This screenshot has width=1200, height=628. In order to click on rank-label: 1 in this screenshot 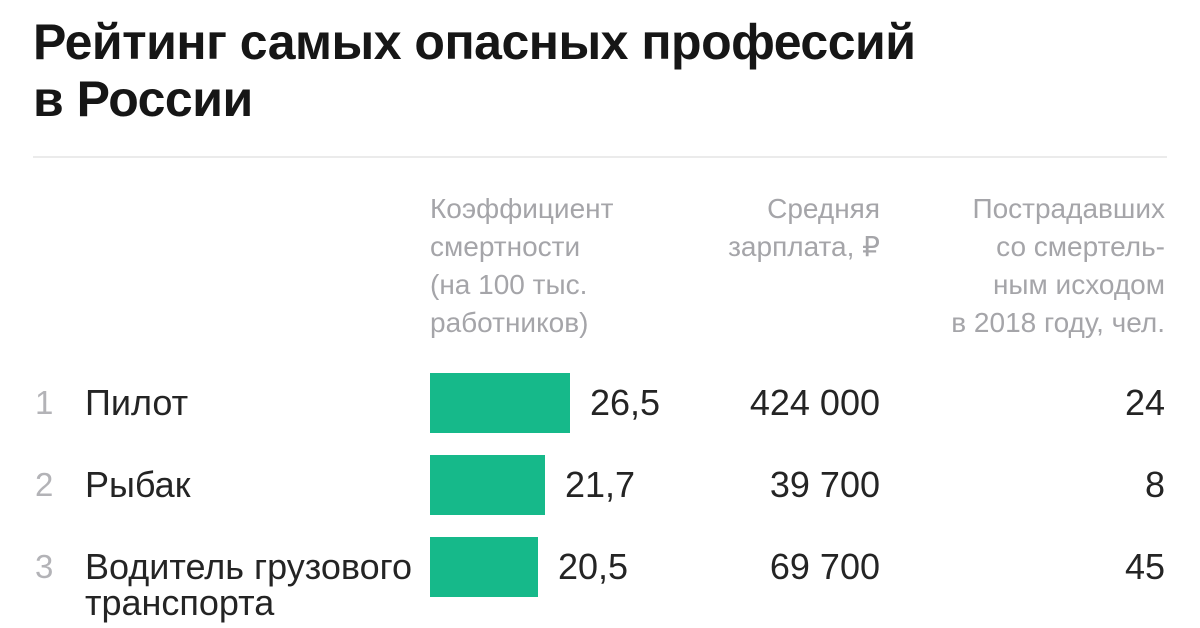, I will do `click(44, 402)`.